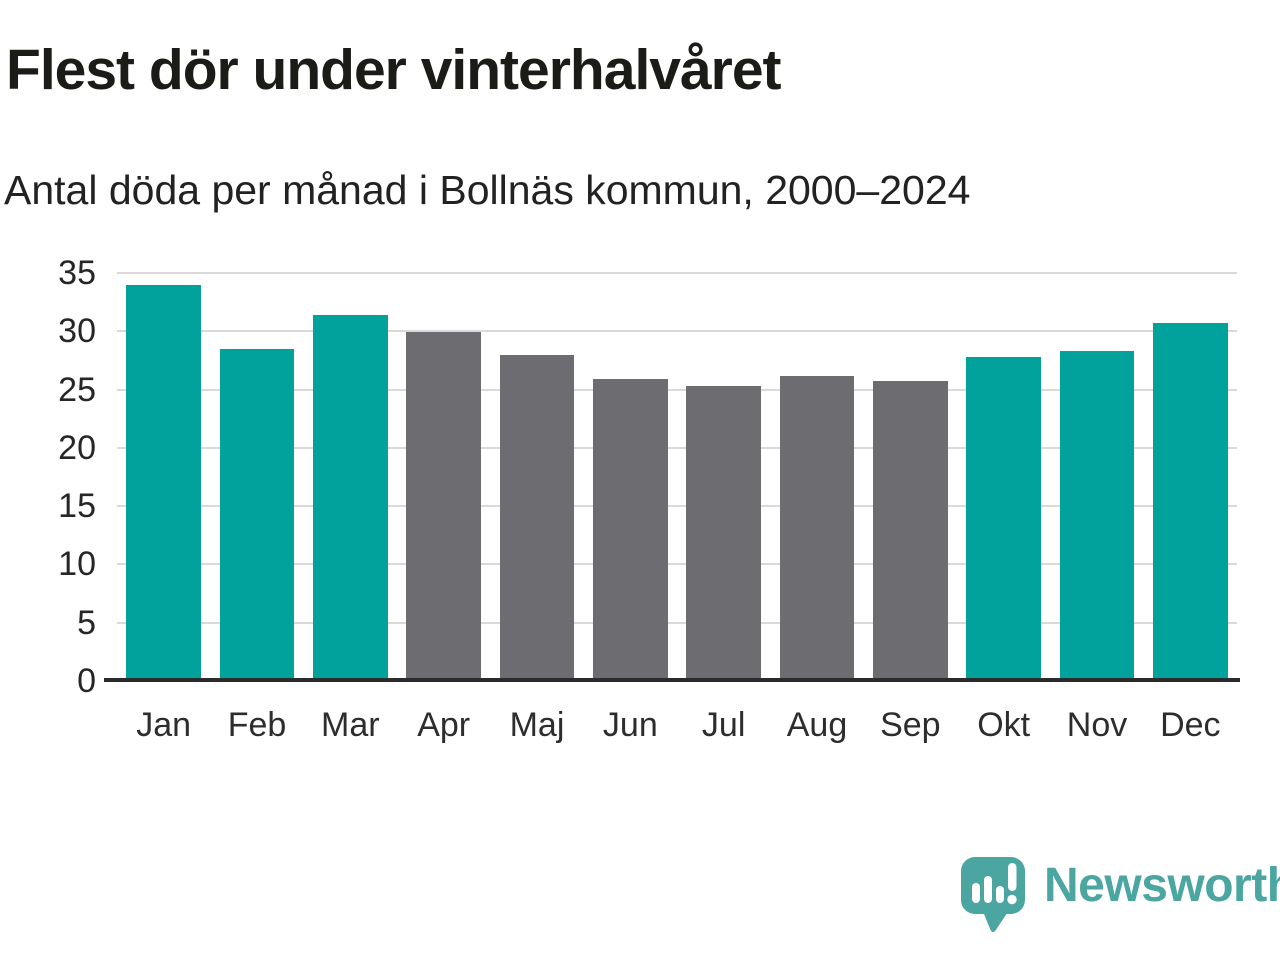 This screenshot has height=960, width=1280. I want to click on brand-footer: Newsworthy, so click(1119, 895).